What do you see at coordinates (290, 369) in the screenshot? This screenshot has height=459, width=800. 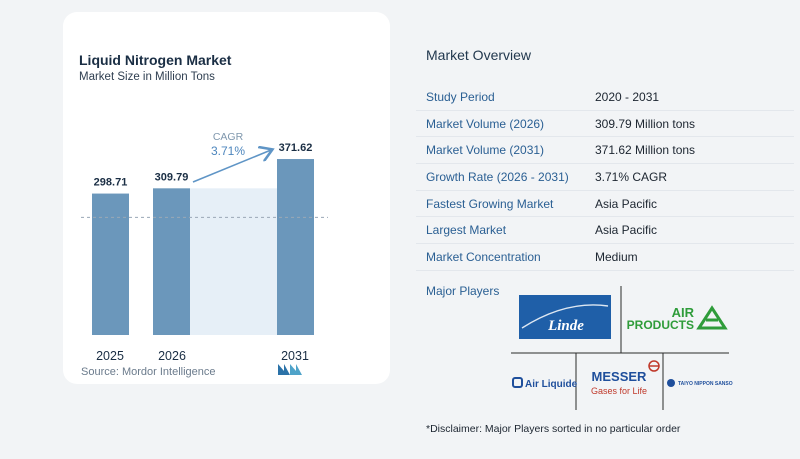 I see `mordor-intelligence-logo` at bounding box center [290, 369].